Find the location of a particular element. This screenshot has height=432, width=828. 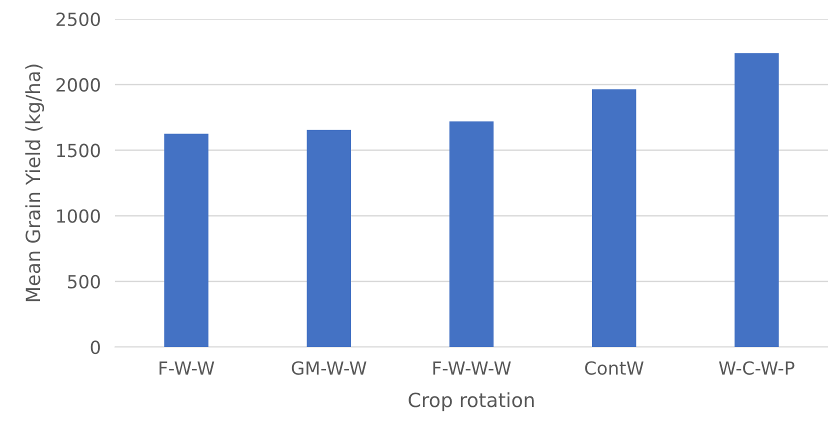

x-tick-label: ContW is located at coordinates (614, 368).